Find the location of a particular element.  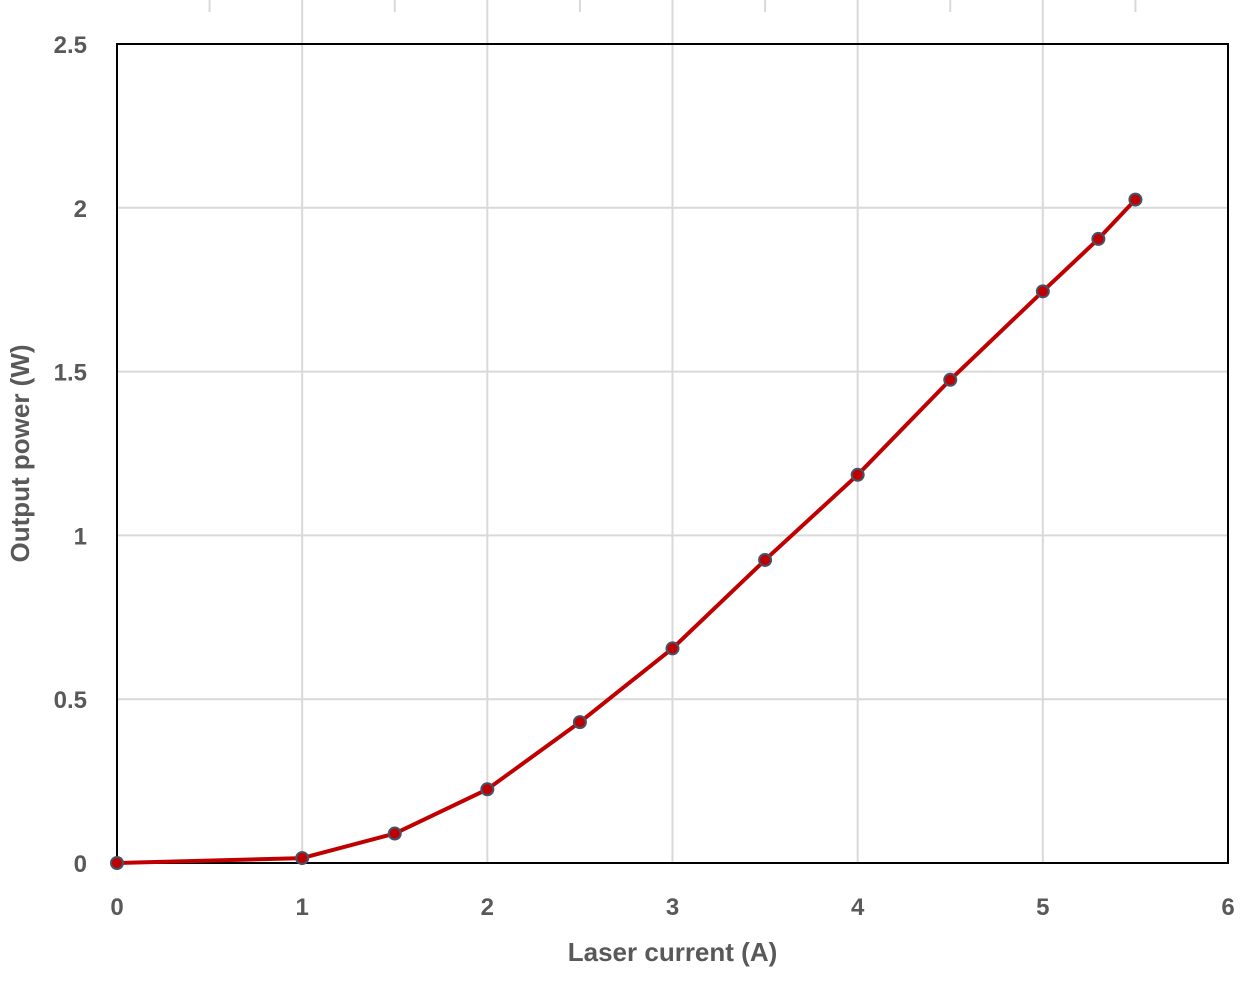

x-tick-label: 5 is located at coordinates (1042, 907).